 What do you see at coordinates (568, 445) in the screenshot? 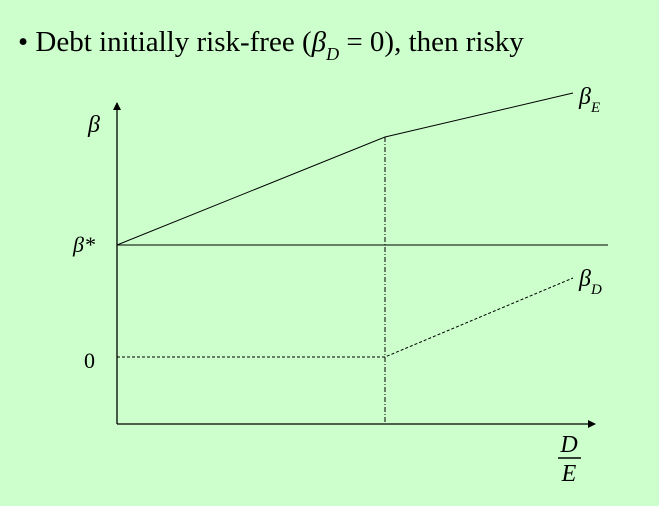
I see `x-axis-label-numerator: D` at bounding box center [568, 445].